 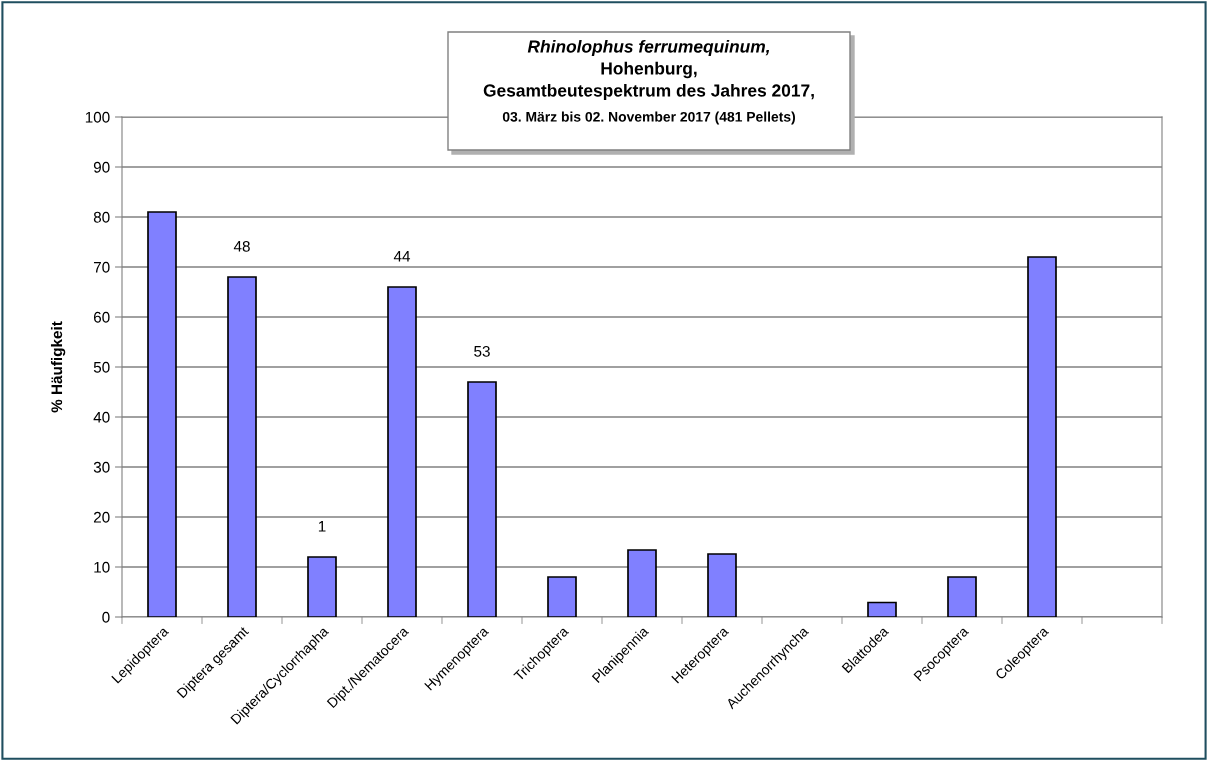 What do you see at coordinates (58, 367) in the screenshot?
I see `y-axis-title: % Häufigkeit` at bounding box center [58, 367].